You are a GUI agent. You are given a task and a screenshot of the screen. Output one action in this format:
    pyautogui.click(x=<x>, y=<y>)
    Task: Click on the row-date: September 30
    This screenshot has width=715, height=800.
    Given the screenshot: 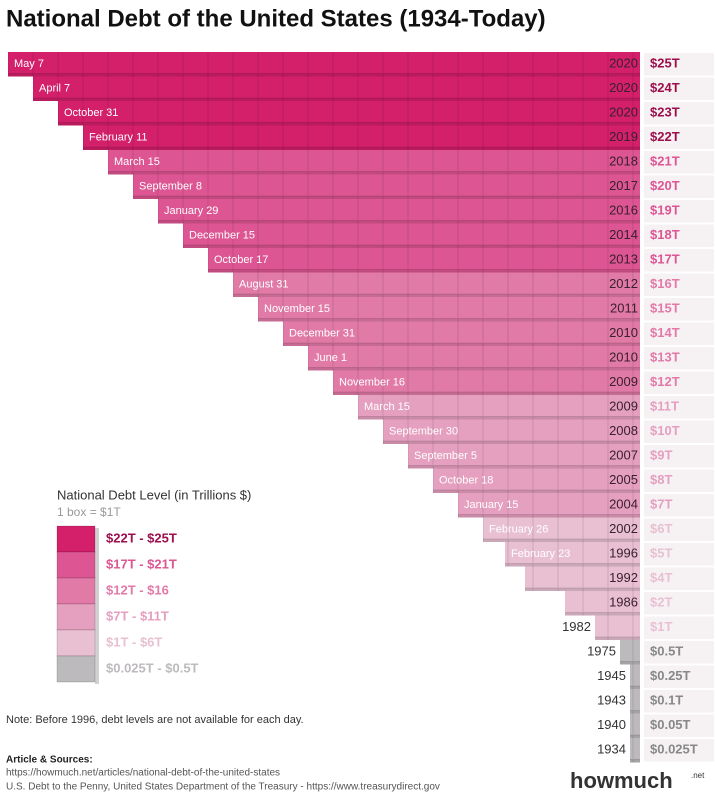 What is the action you would take?
    pyautogui.click(x=423, y=432)
    